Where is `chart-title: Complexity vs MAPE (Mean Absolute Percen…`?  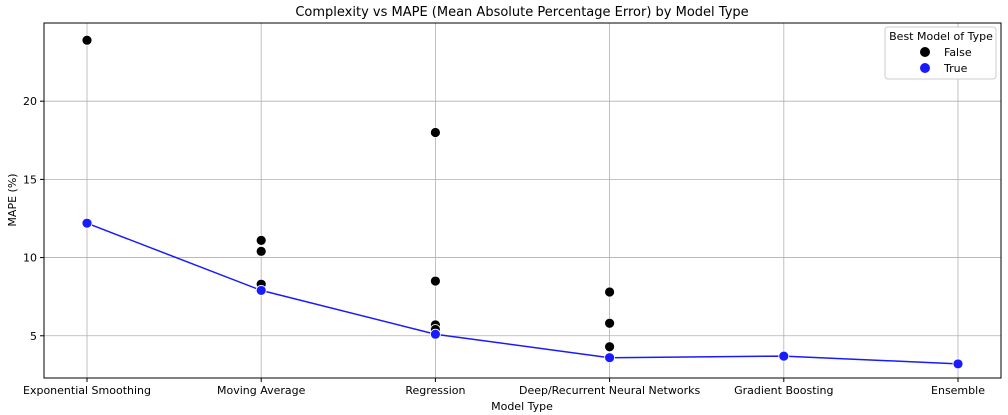 chart-title: Complexity vs MAPE (Mean Absolute Percen… is located at coordinates (521, 12).